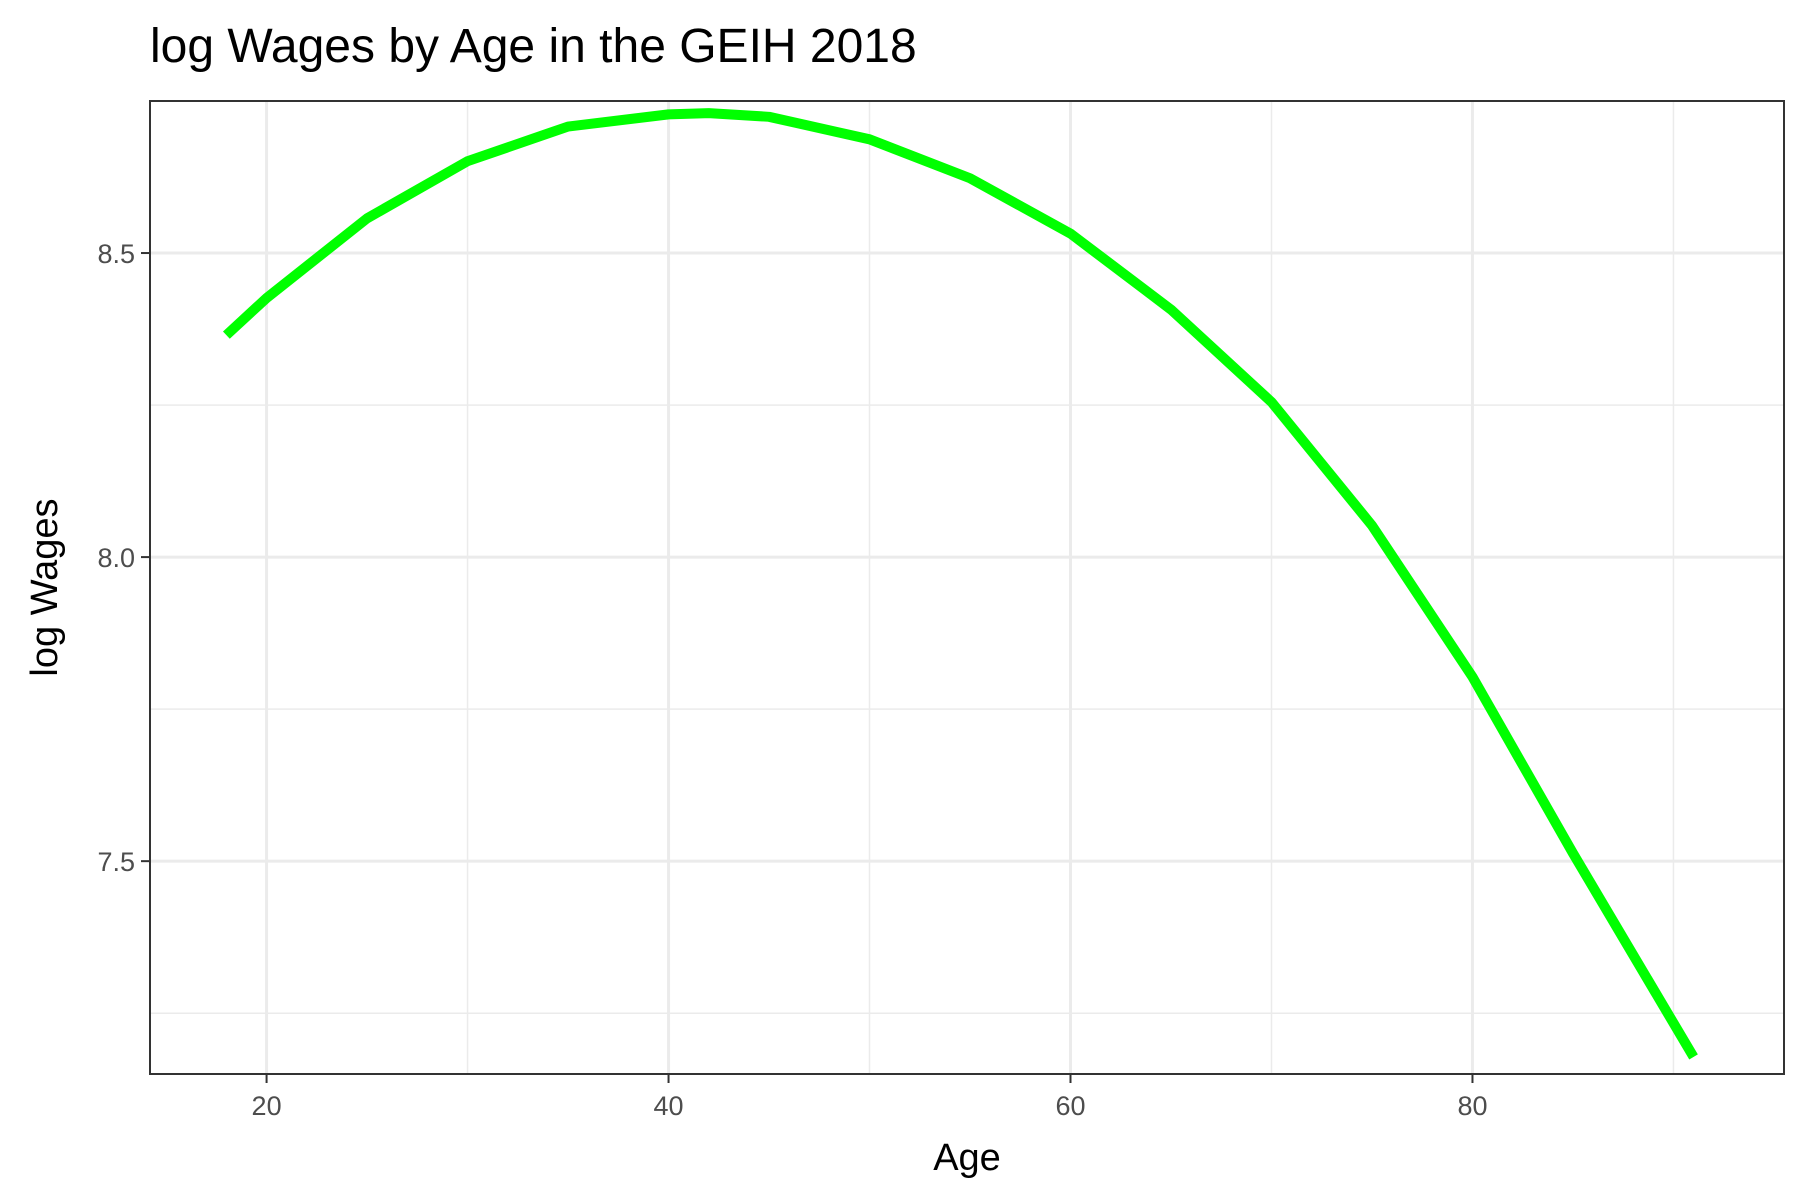 The width and height of the screenshot is (1800, 1200). Describe the element at coordinates (533, 46) in the screenshot. I see `chart-title: log Wages by Age in the GEIH 2018` at that location.